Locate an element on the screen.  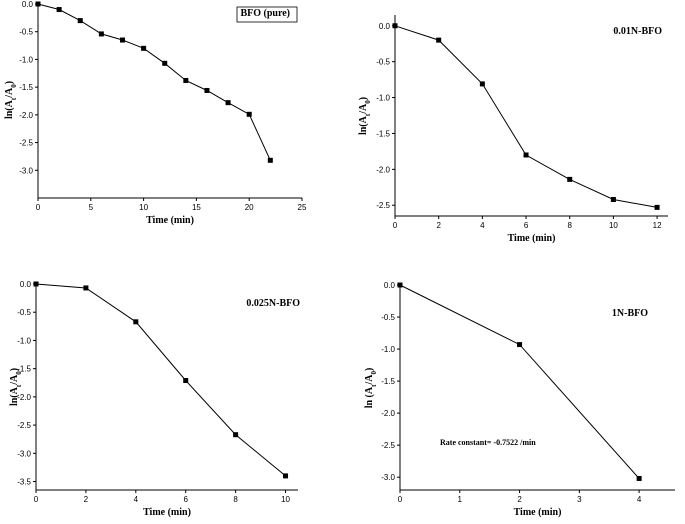
y-tick-label: -3.5 is located at coordinates (24, 482).